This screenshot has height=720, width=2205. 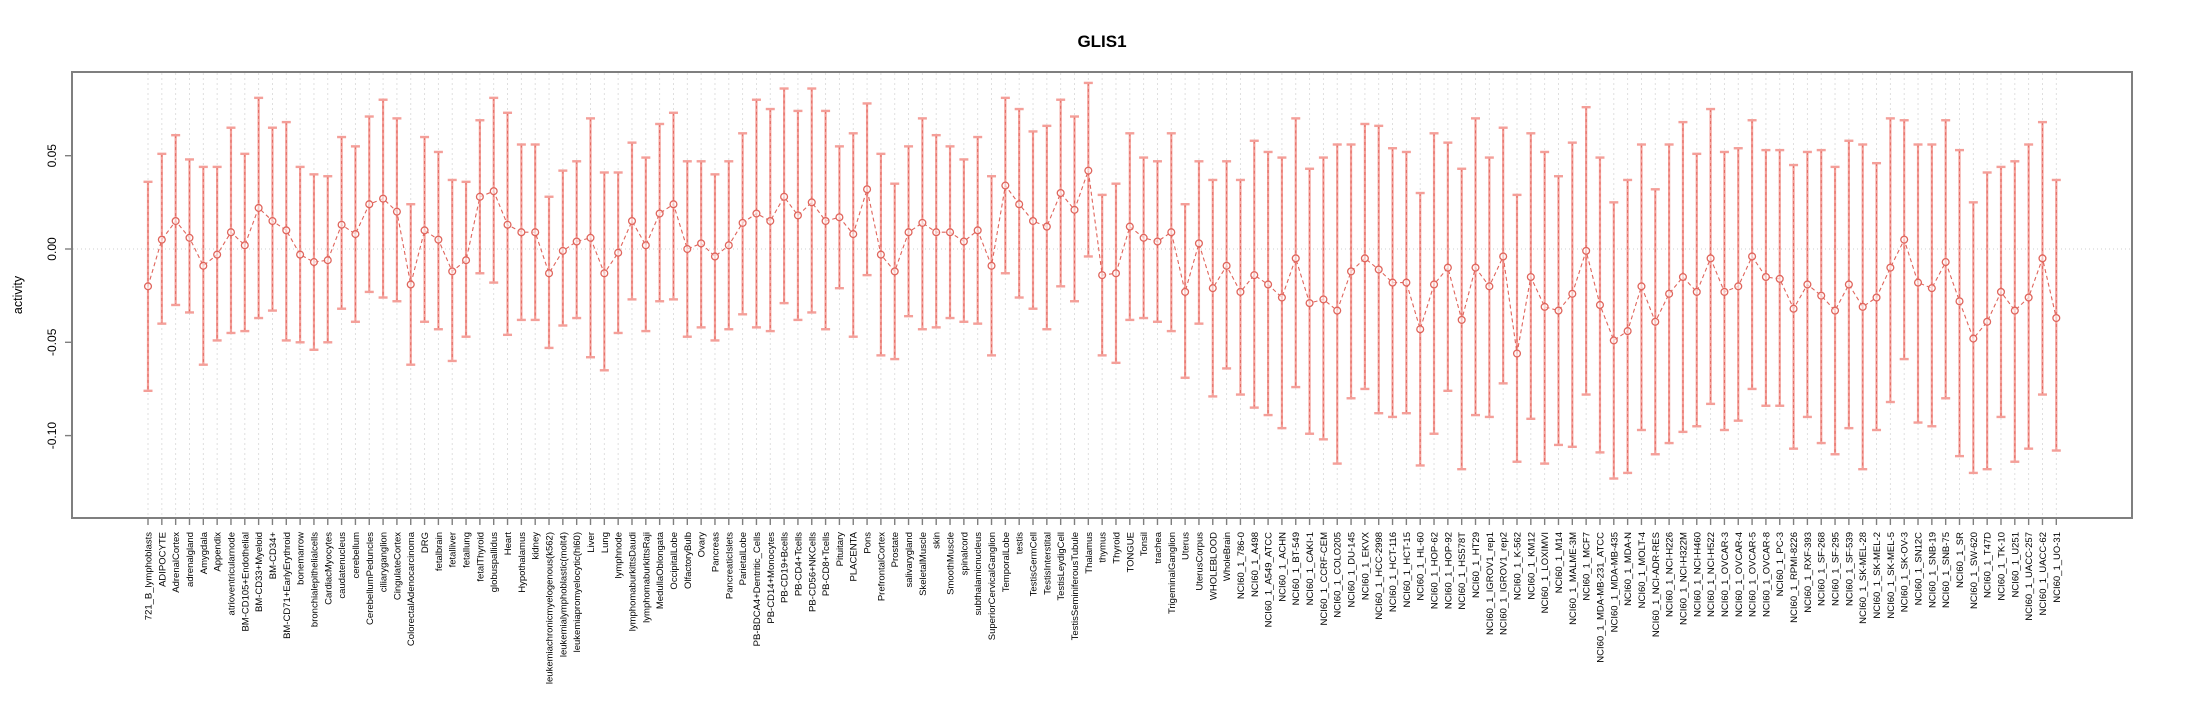 What do you see at coordinates (1075, 586) in the screenshot?
I see `x-tick-label: TestisSeminiferousTubule` at bounding box center [1075, 586].